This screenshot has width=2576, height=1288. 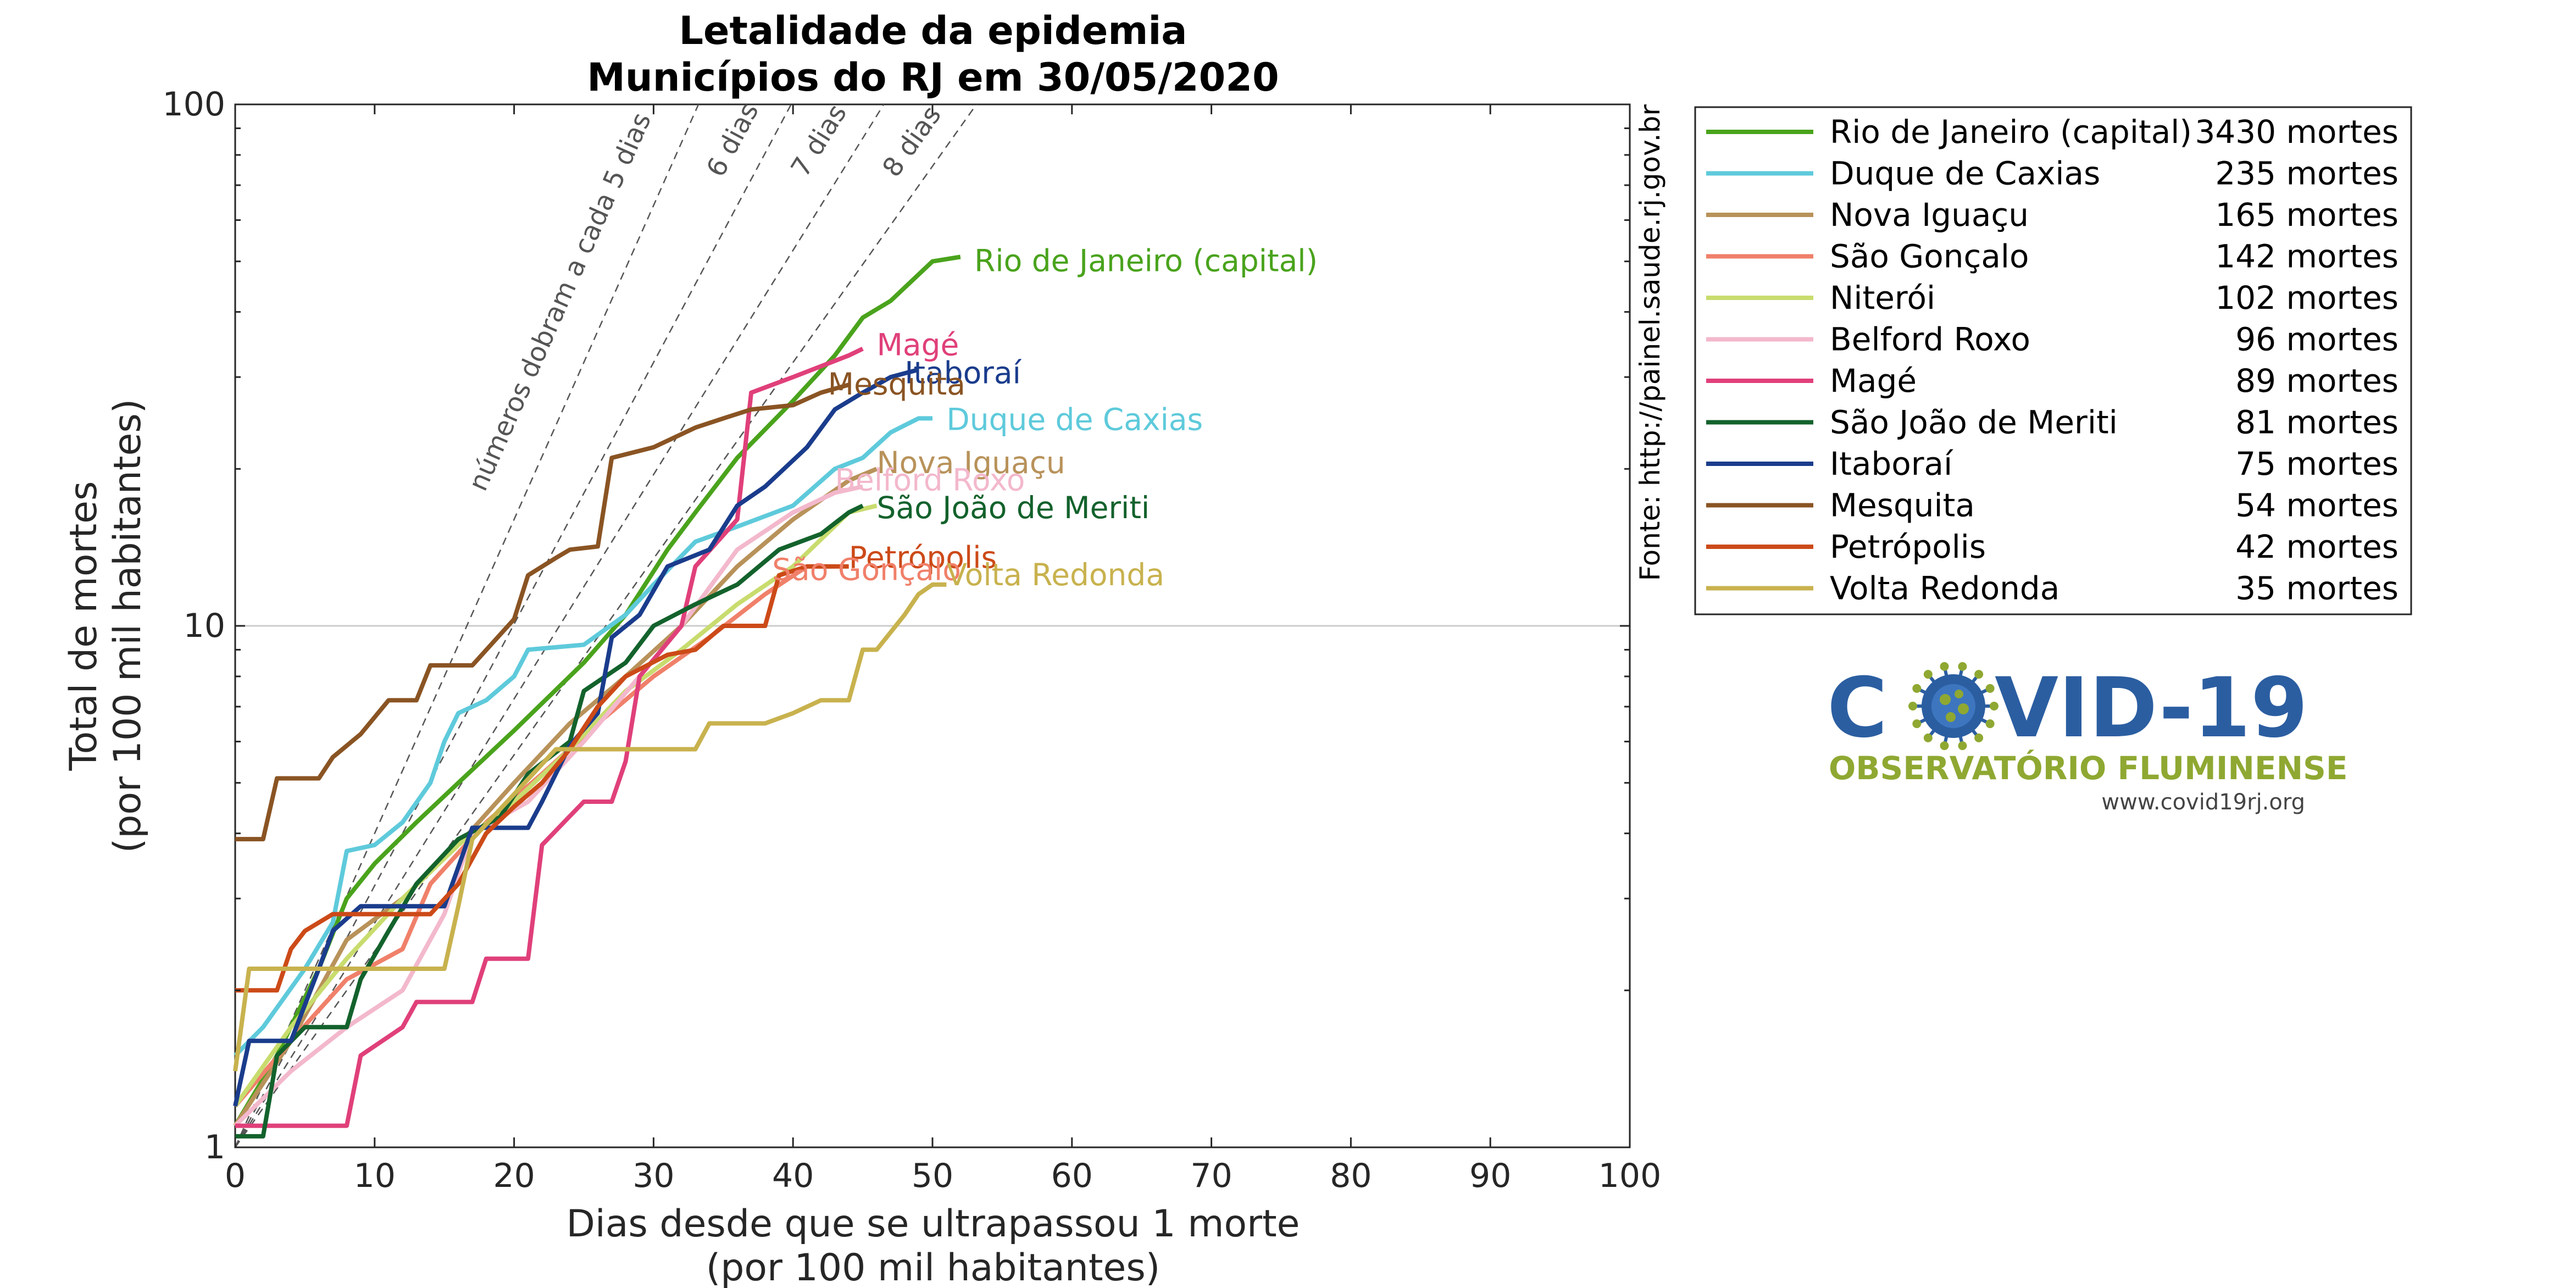 I want to click on legend-deaths: 75 mortes, so click(x=2317, y=463).